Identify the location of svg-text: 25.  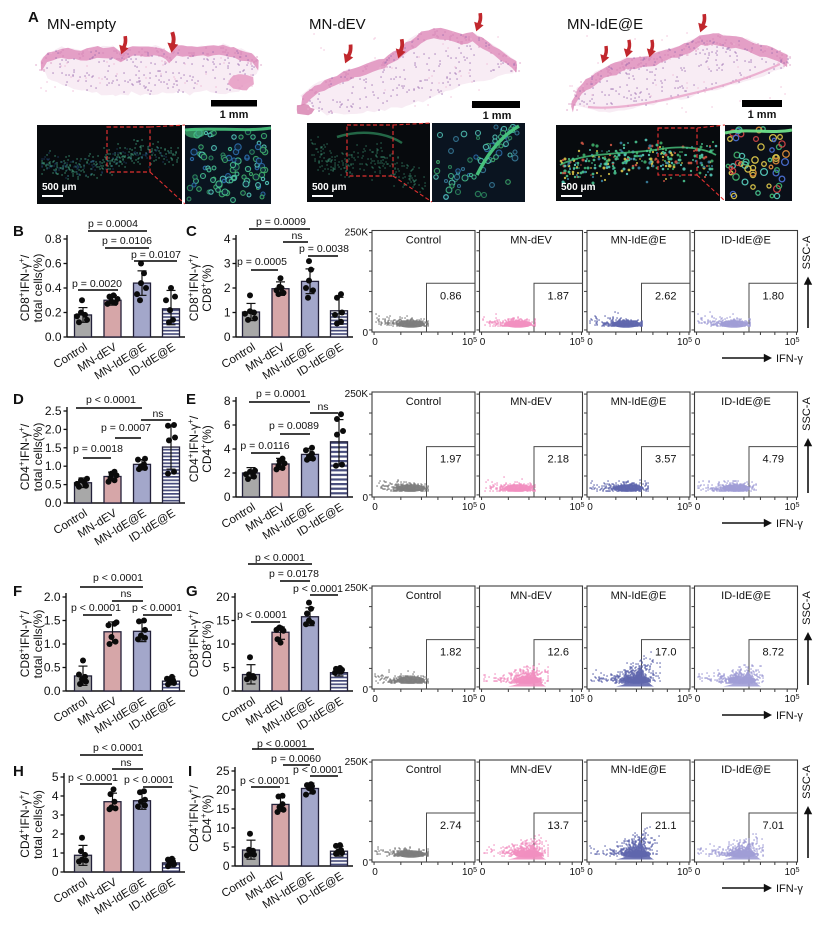
(223, 771).